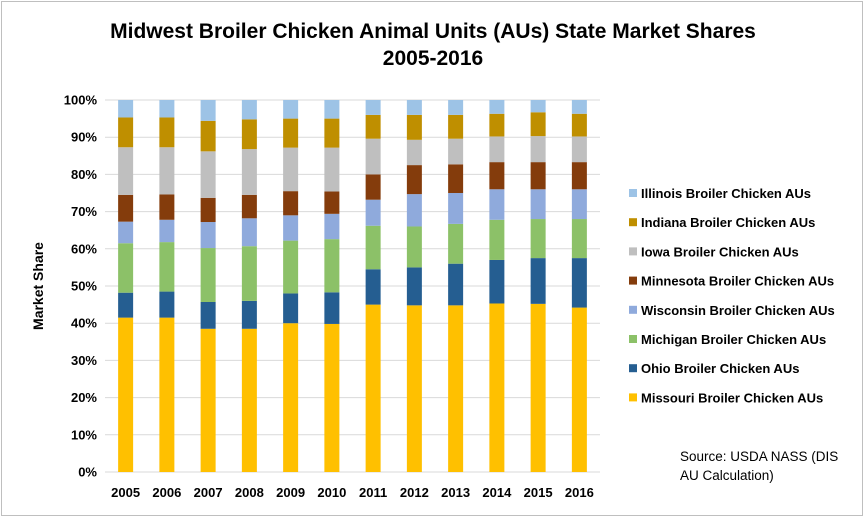  What do you see at coordinates (84, 286) in the screenshot?
I see `y-tick-label: 50%` at bounding box center [84, 286].